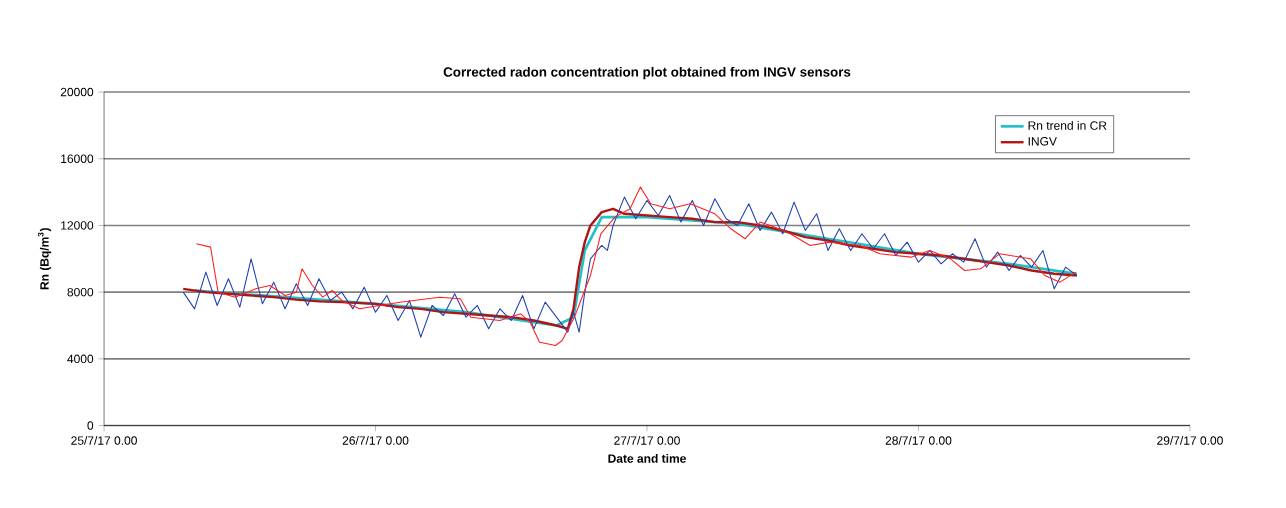 The image size is (1286, 508). What do you see at coordinates (1042, 141) in the screenshot?
I see `legend-label: INGV` at bounding box center [1042, 141].